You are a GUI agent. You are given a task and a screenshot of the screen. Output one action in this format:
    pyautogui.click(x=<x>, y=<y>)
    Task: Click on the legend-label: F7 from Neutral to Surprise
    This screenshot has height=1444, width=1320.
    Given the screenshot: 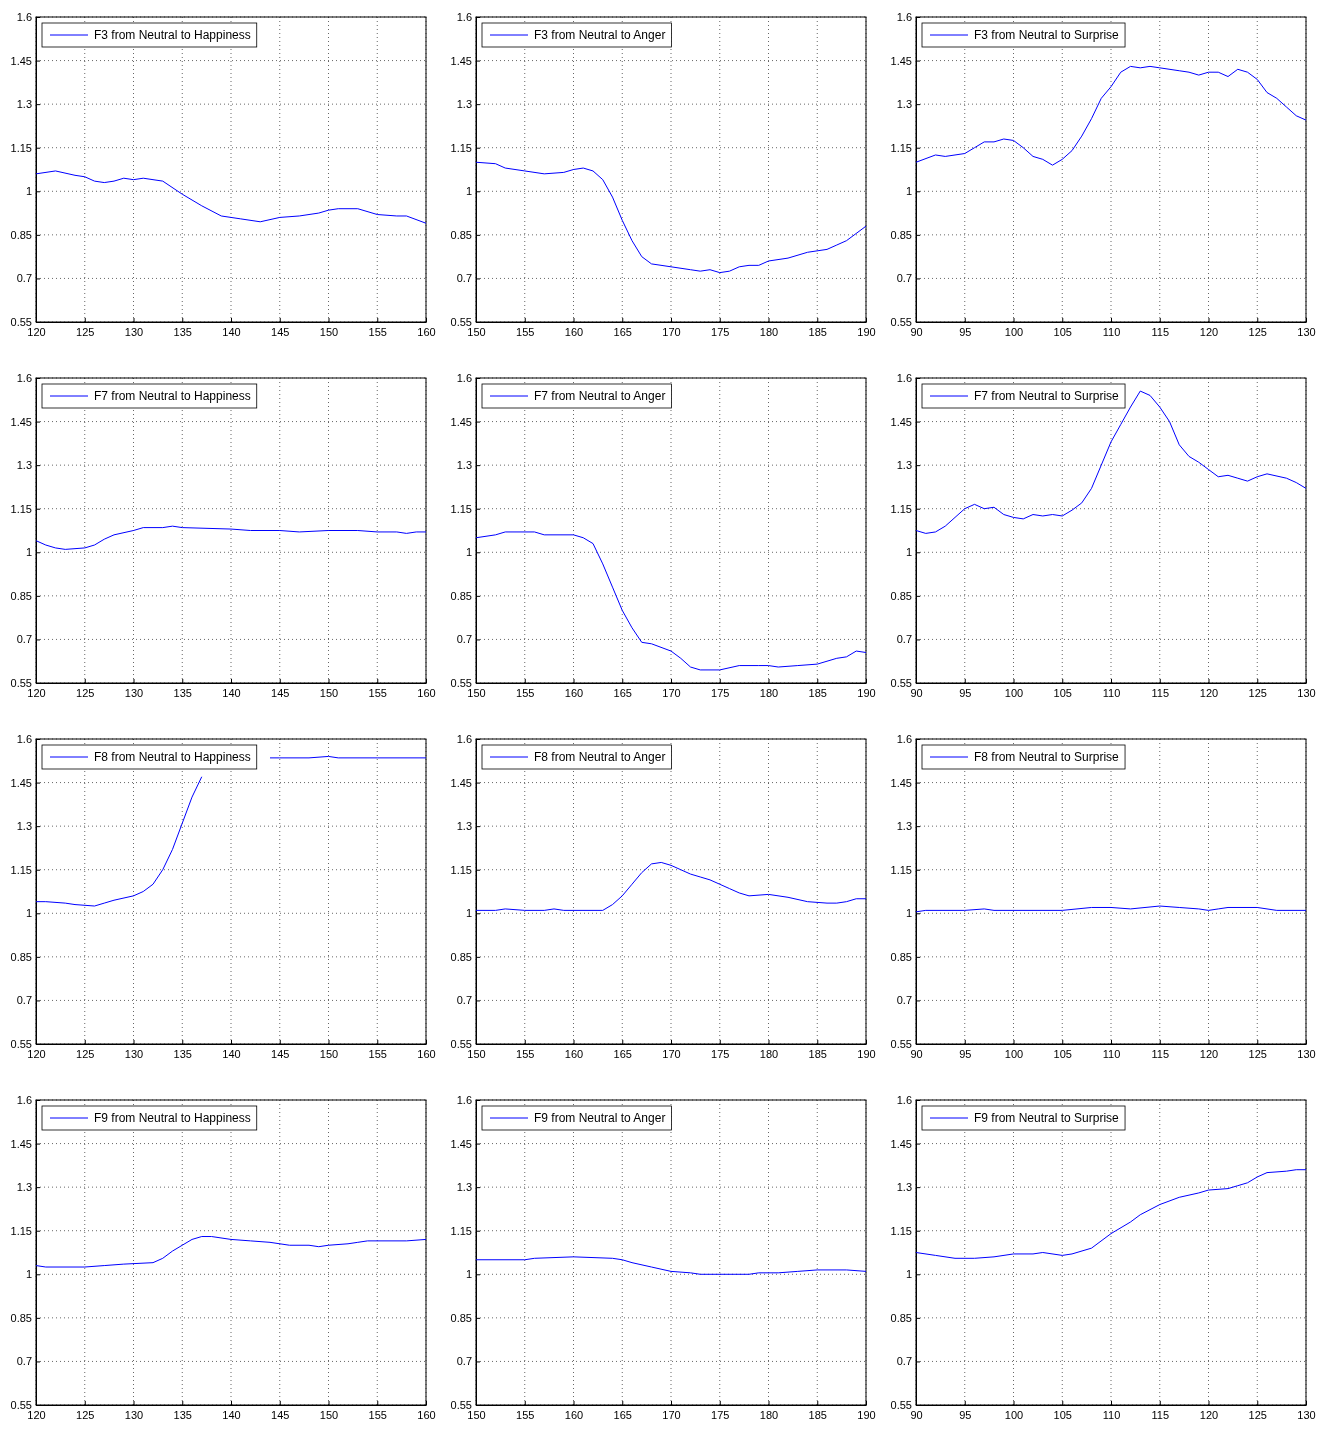 What is the action you would take?
    pyautogui.click(x=1047, y=396)
    